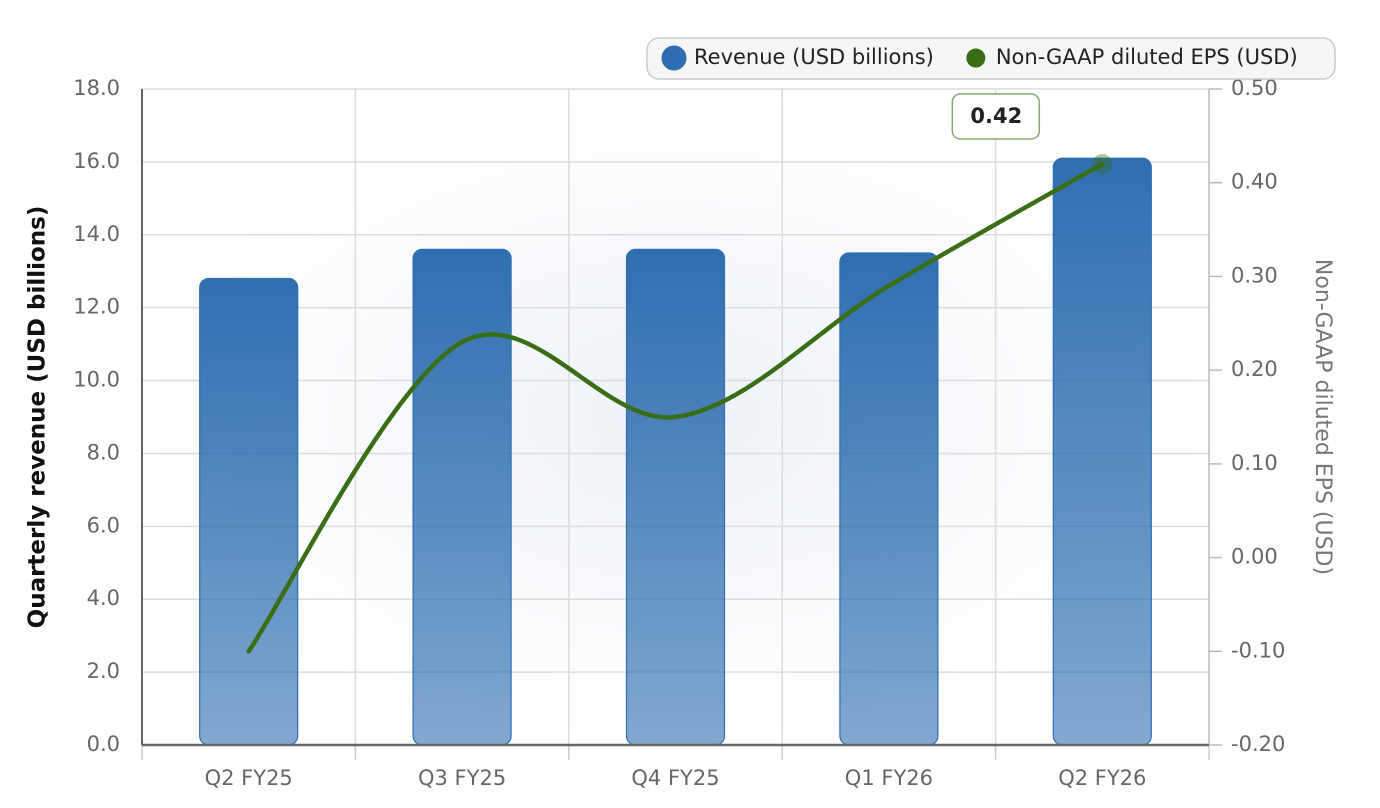 The image size is (1380, 808). Describe the element at coordinates (103, 671) in the screenshot. I see `y-tick-label: 2.0` at that location.